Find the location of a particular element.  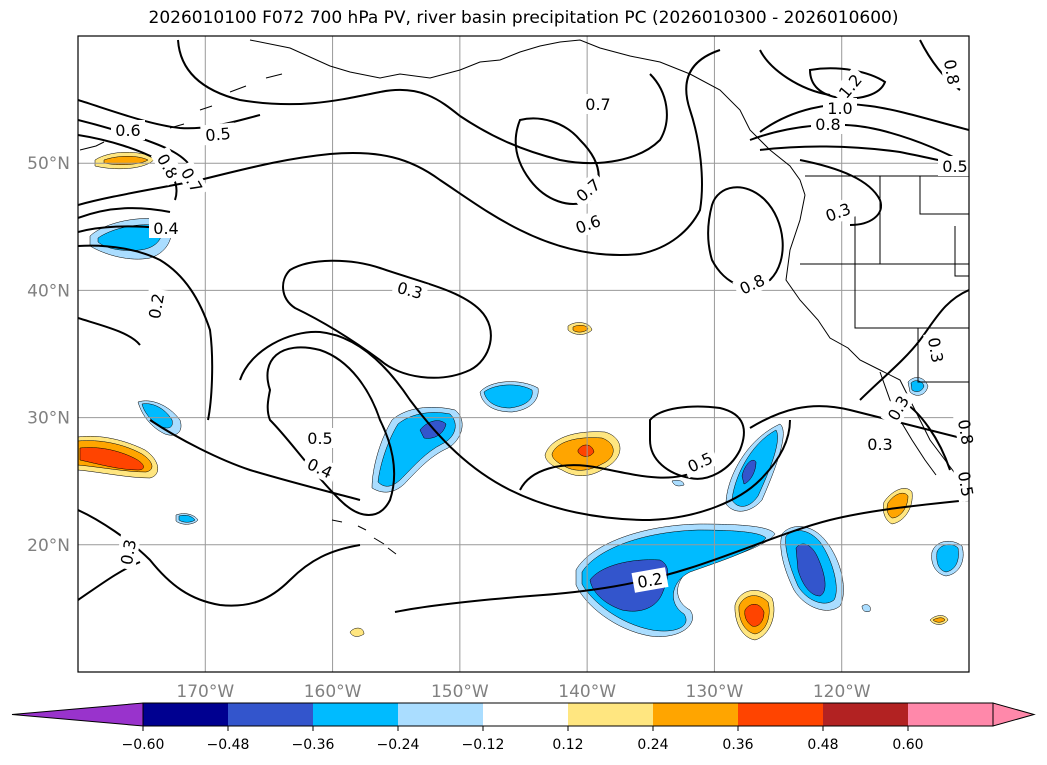

contour-label: 0.6 is located at coordinates (127, 130).